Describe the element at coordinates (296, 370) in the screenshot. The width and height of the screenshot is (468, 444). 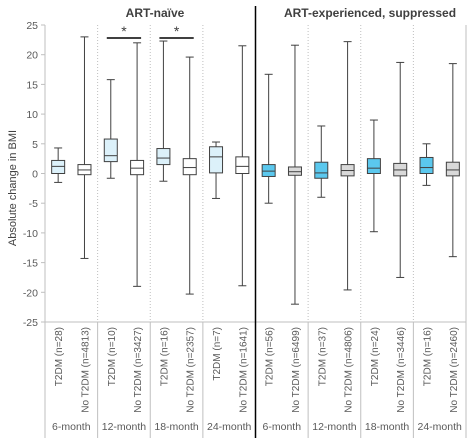
I see `x-category-label: No T2DM (n=6499)` at that location.